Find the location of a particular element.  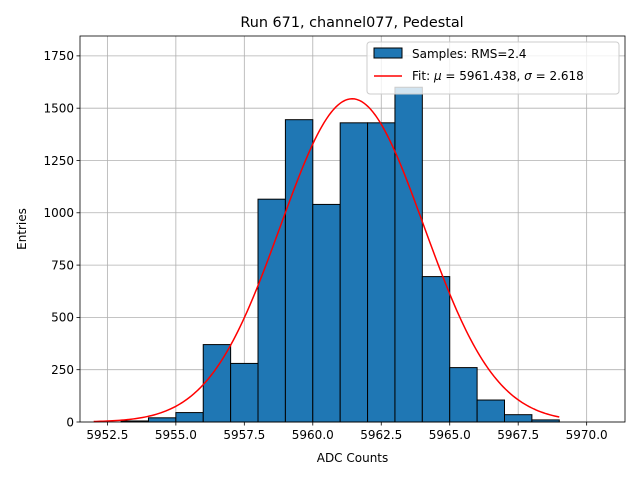

y-tick-label: 1000 is located at coordinates (58, 213).